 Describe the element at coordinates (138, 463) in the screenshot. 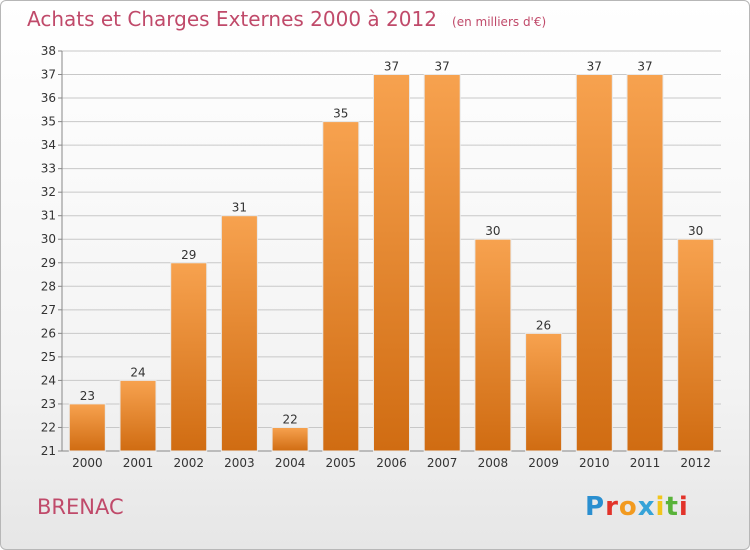

I see `x-tick-label: 2001` at that location.